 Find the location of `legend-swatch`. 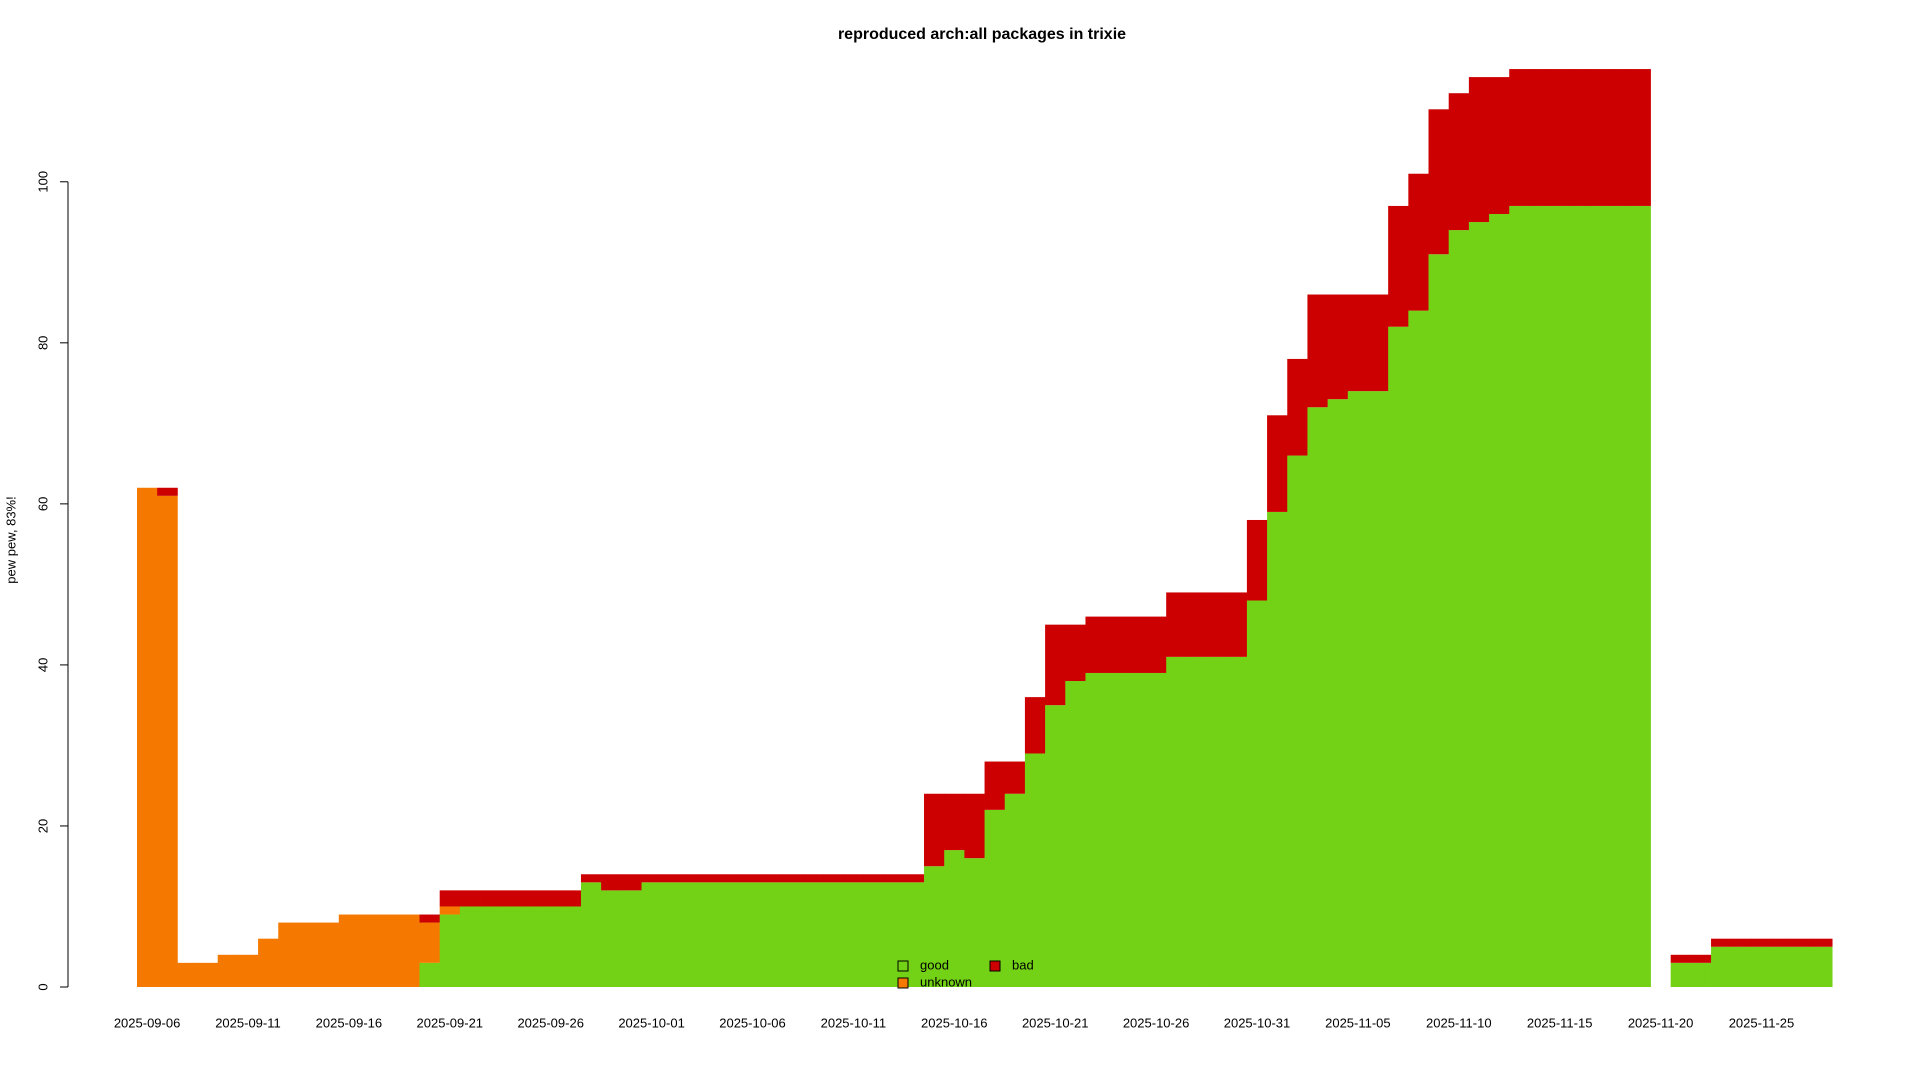

legend-swatch is located at coordinates (995, 966).